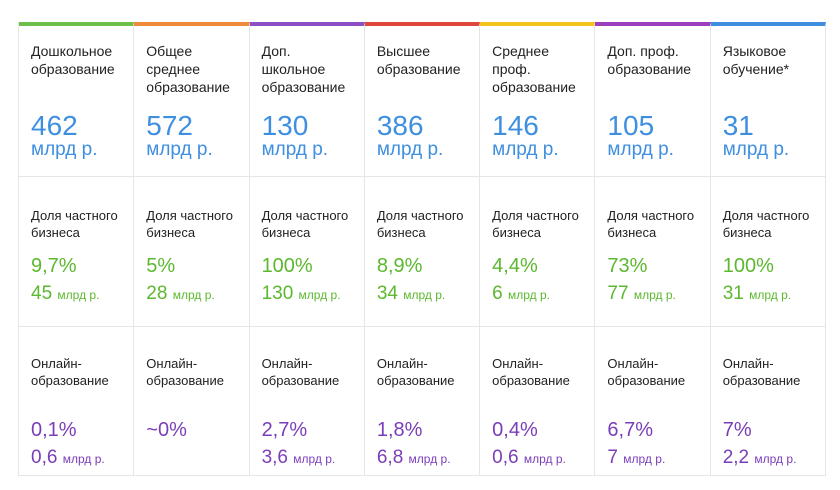 Image resolution: width=840 pixels, height=490 pixels. What do you see at coordinates (54, 266) in the screenshot?
I see `private-share-percent: 9,7%` at bounding box center [54, 266].